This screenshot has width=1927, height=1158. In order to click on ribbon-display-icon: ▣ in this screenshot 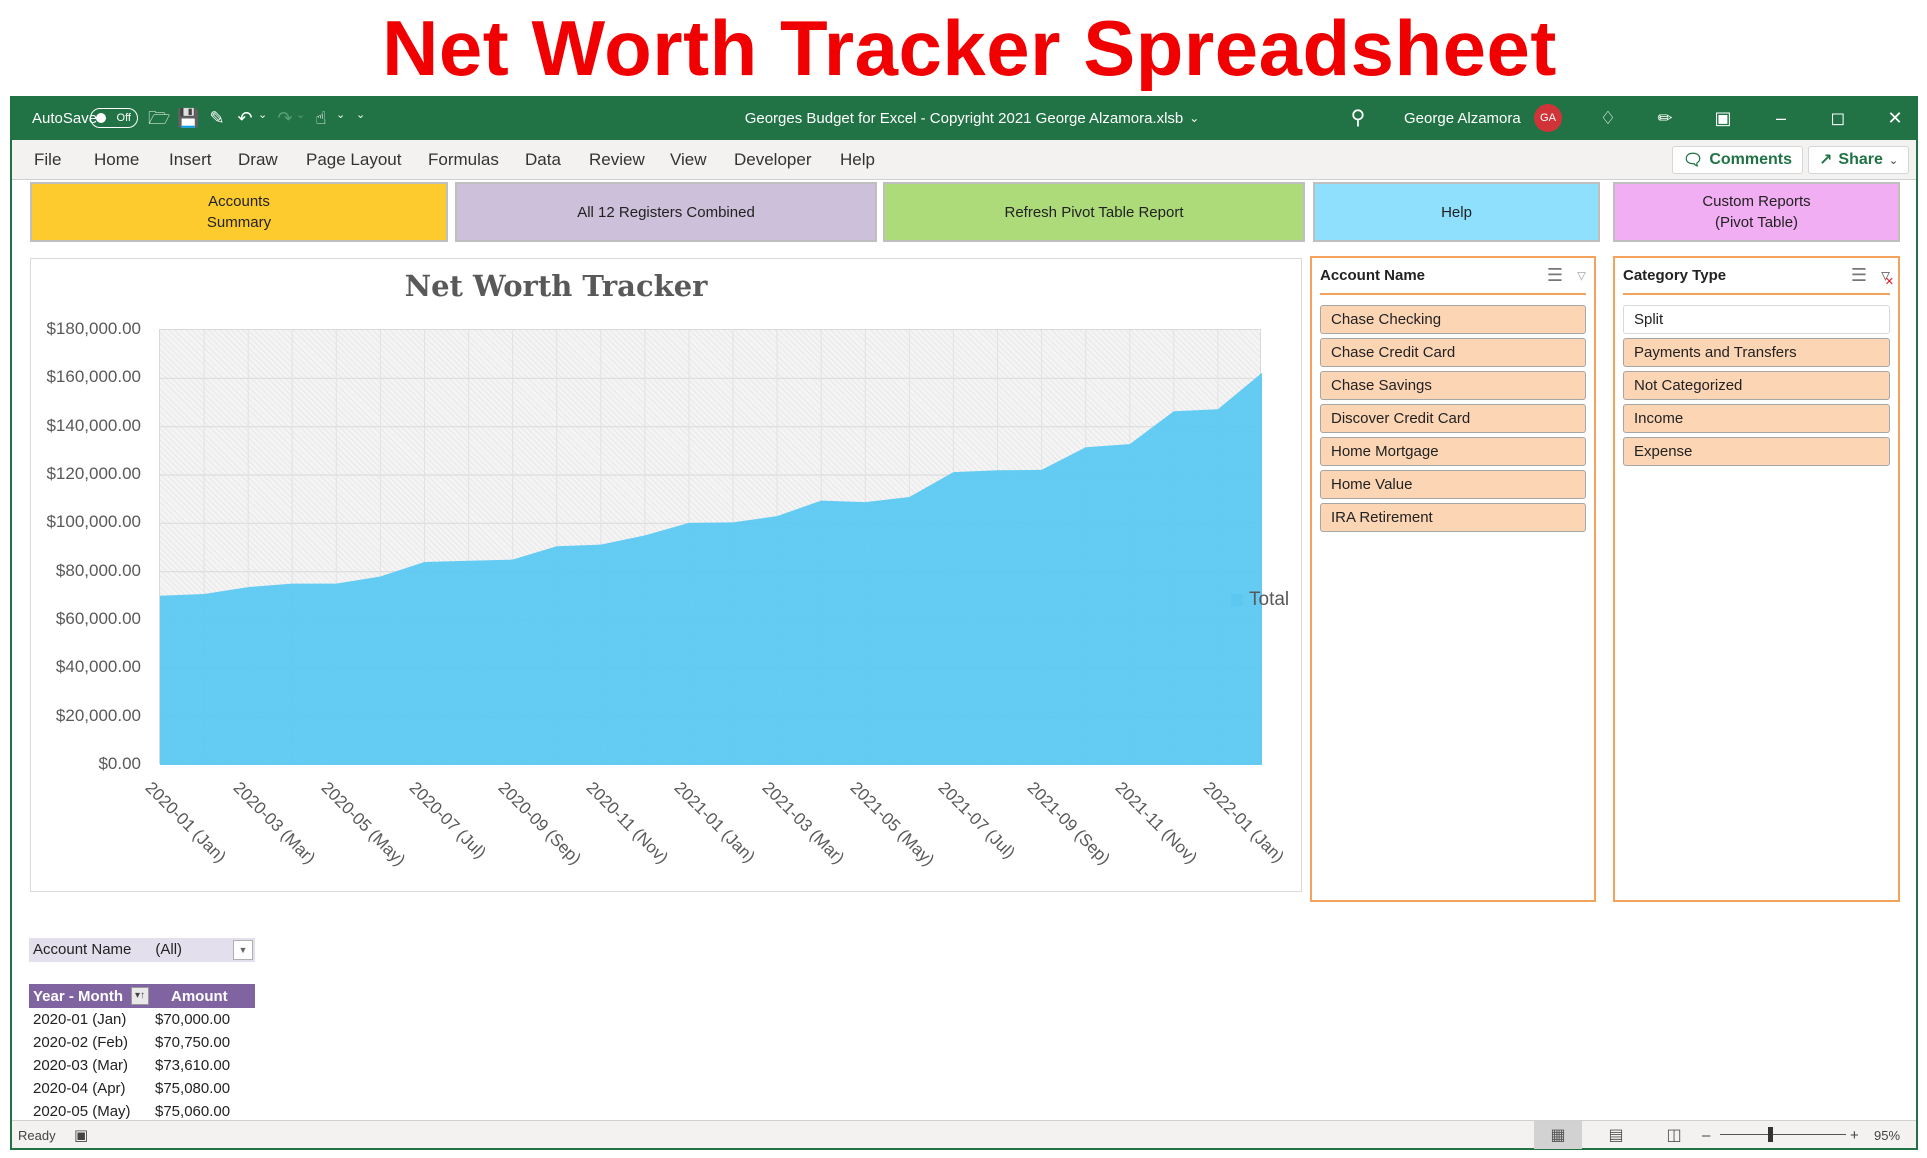, I will do `click(1723, 118)`.